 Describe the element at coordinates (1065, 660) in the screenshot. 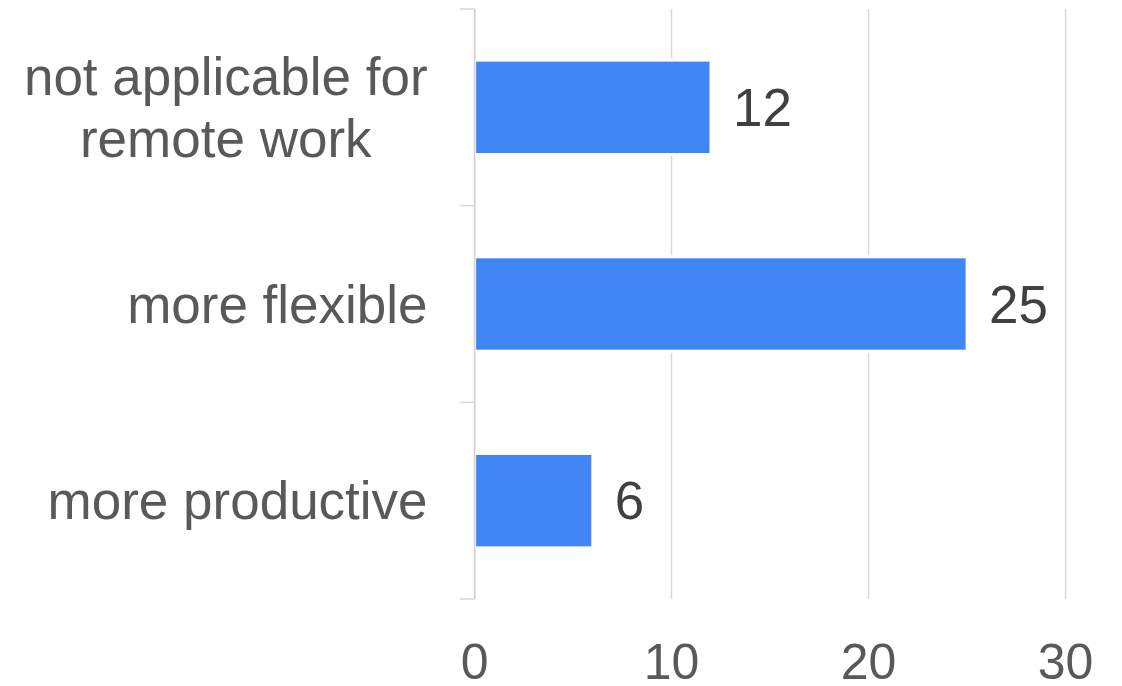

I see `x-tick-label: 30` at that location.